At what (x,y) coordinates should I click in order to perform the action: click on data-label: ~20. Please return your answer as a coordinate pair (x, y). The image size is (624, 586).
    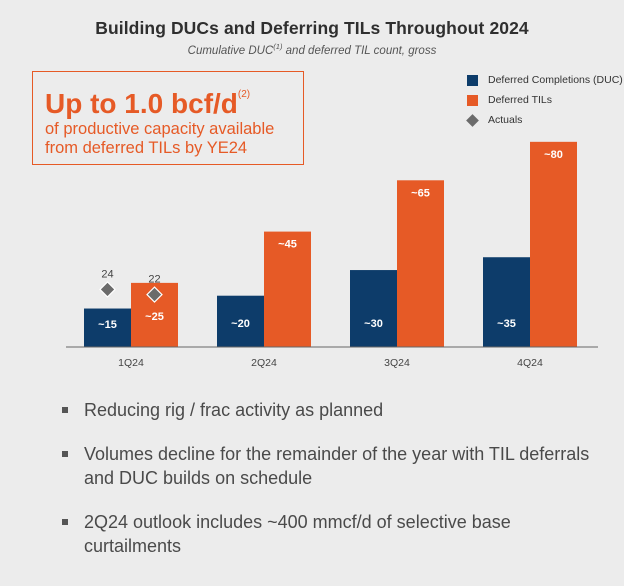
    Looking at the image, I should click on (240, 324).